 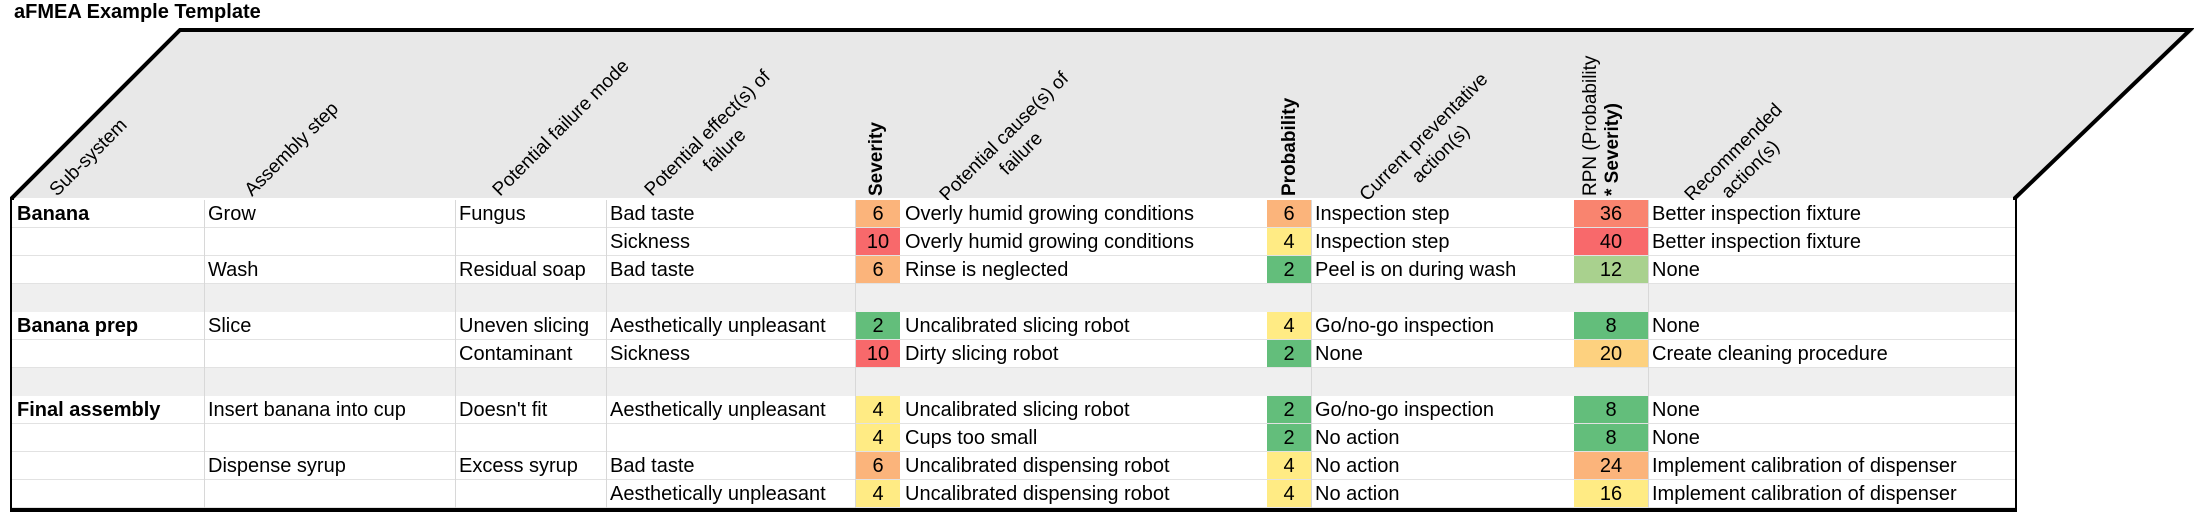 What do you see at coordinates (233, 270) in the screenshot?
I see `cell-assembly-step: Wash` at bounding box center [233, 270].